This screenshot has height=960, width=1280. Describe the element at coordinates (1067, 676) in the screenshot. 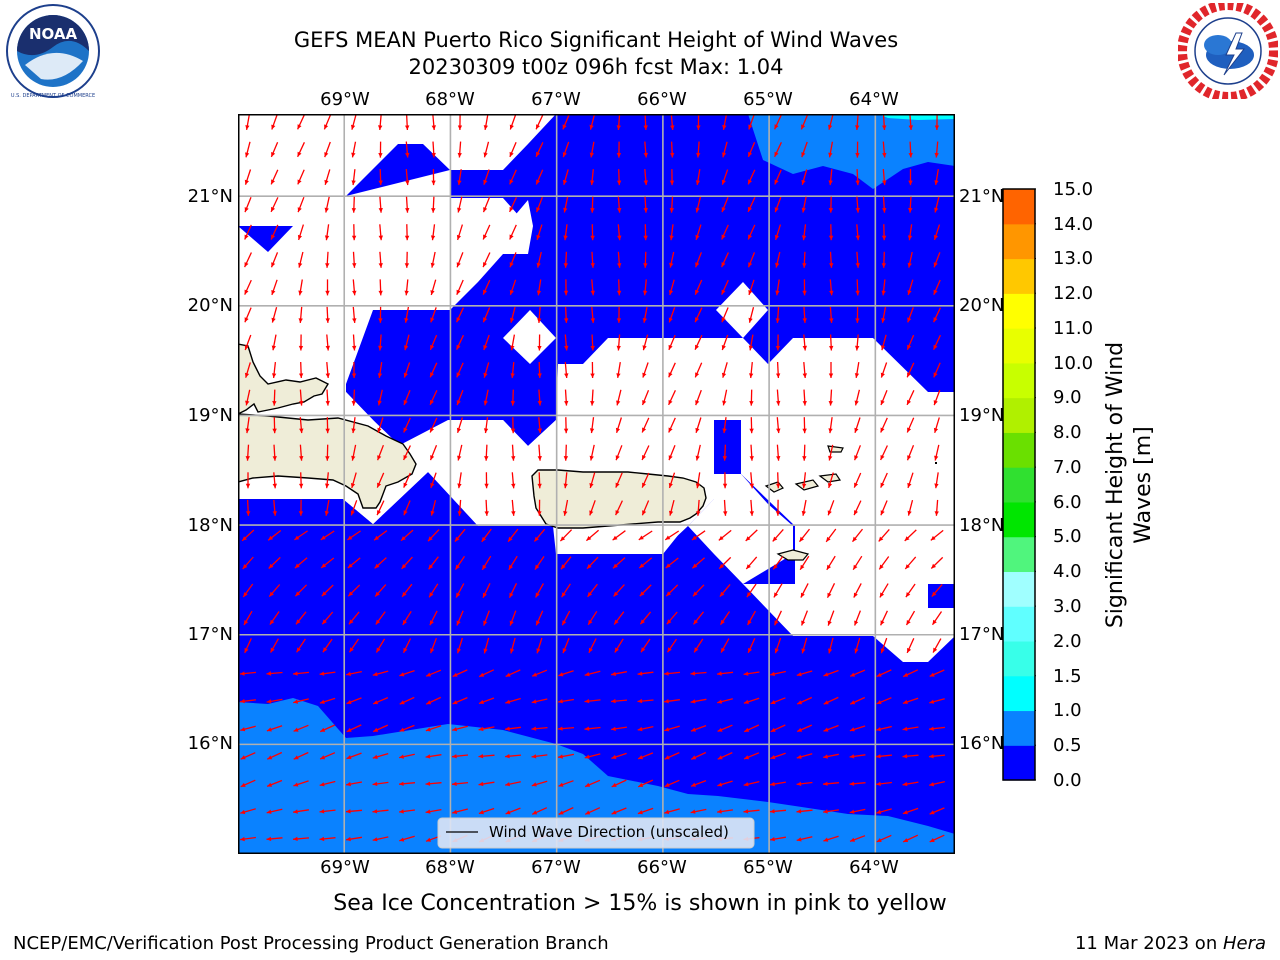

I see `colorbar-tick: 1.5` at that location.